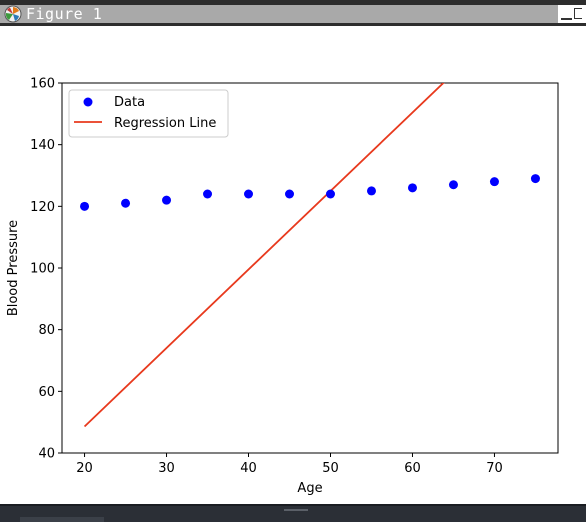  I want to click on y-axis-label: Blood Pressure, so click(13, 268).